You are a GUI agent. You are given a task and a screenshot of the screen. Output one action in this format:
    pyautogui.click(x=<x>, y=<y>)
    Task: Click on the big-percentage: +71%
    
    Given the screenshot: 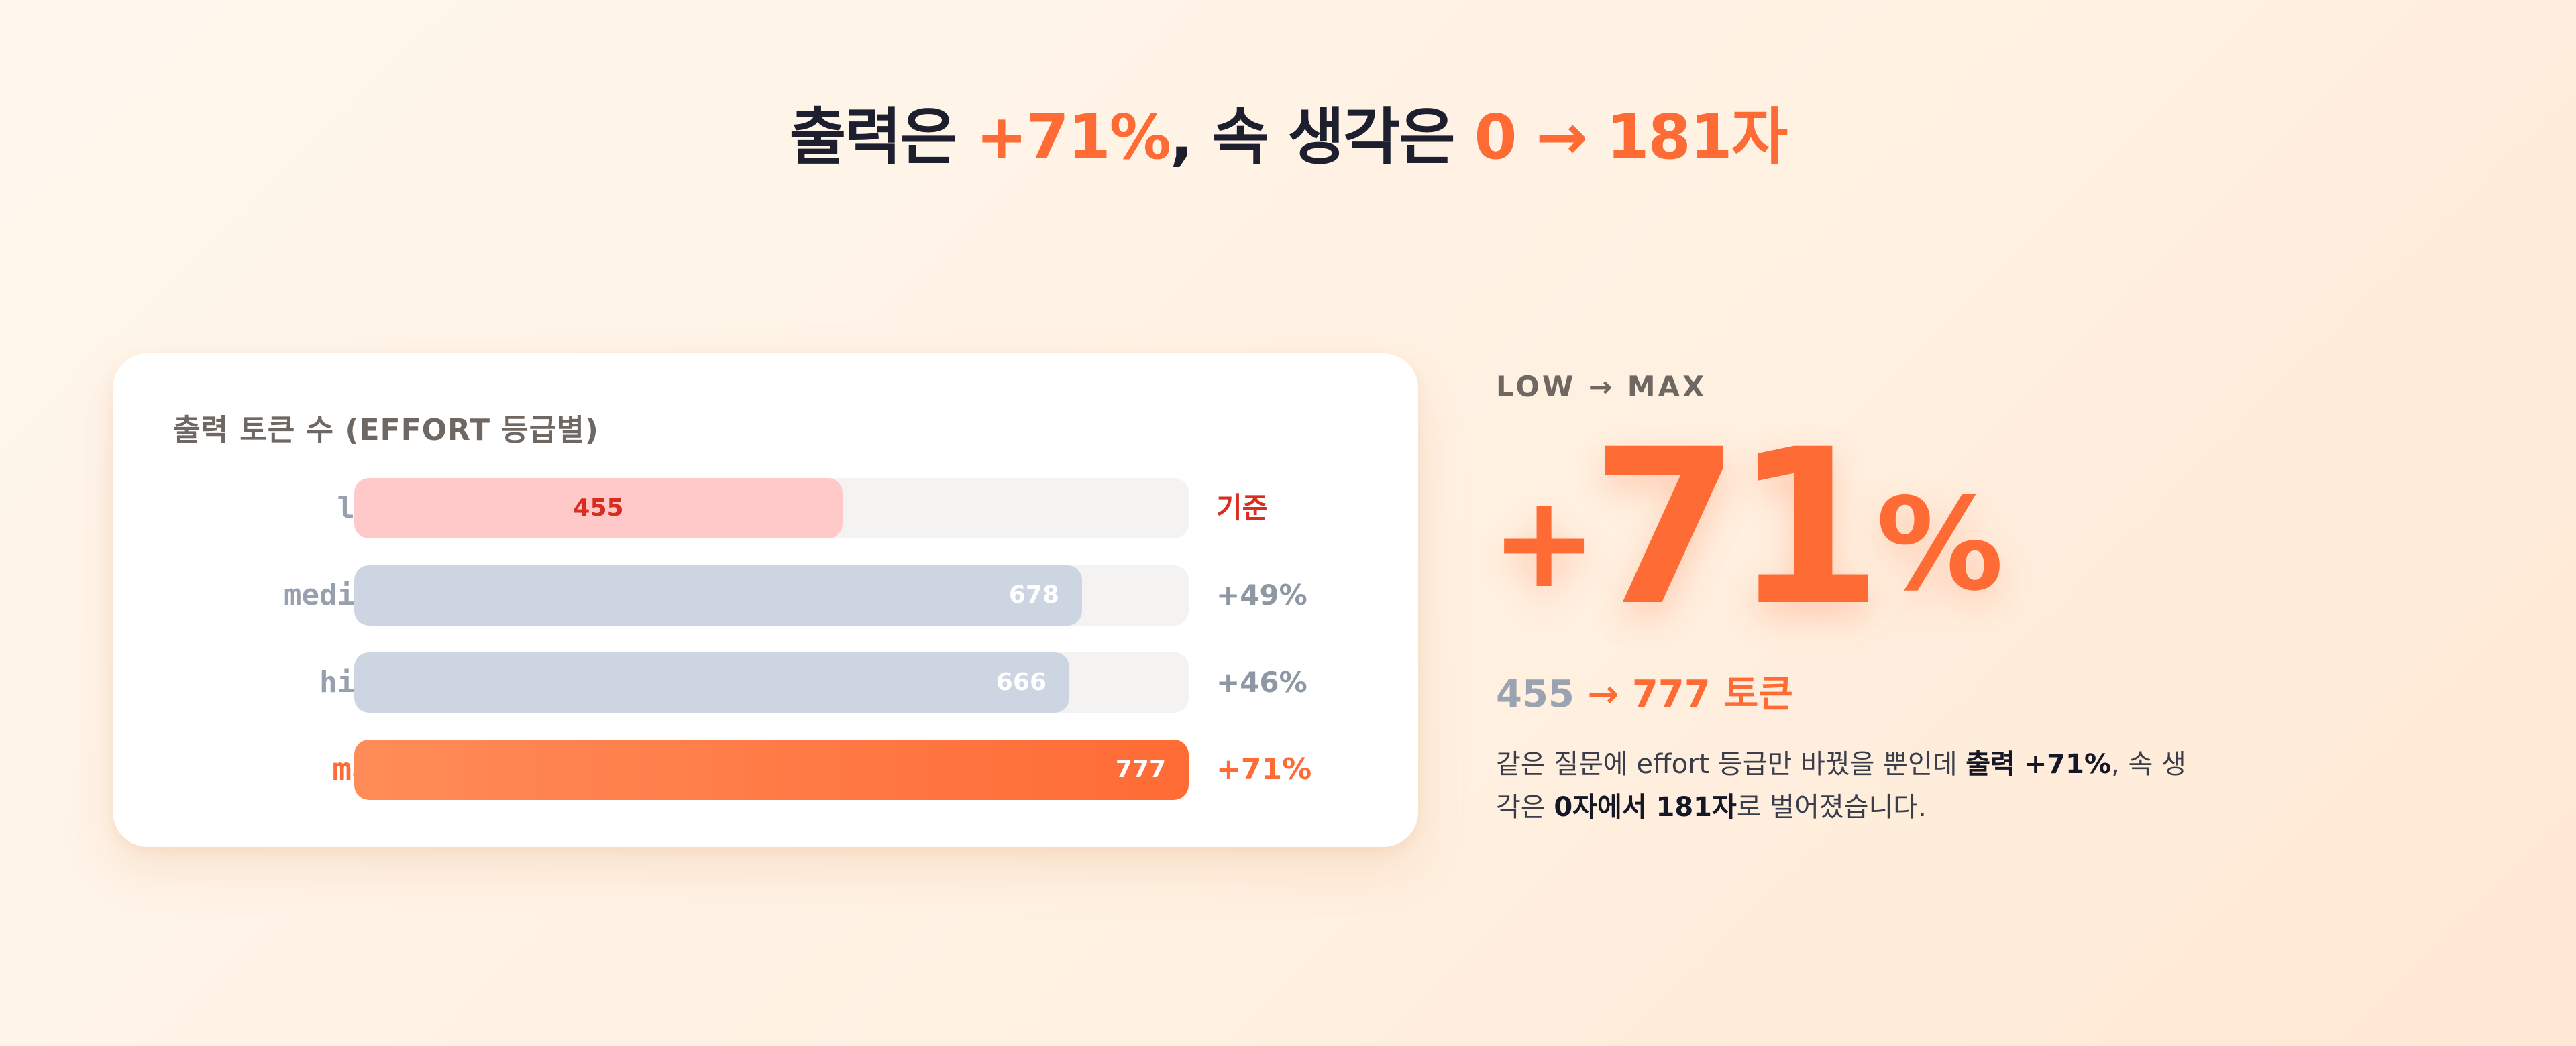 What is the action you would take?
    pyautogui.click(x=1747, y=528)
    